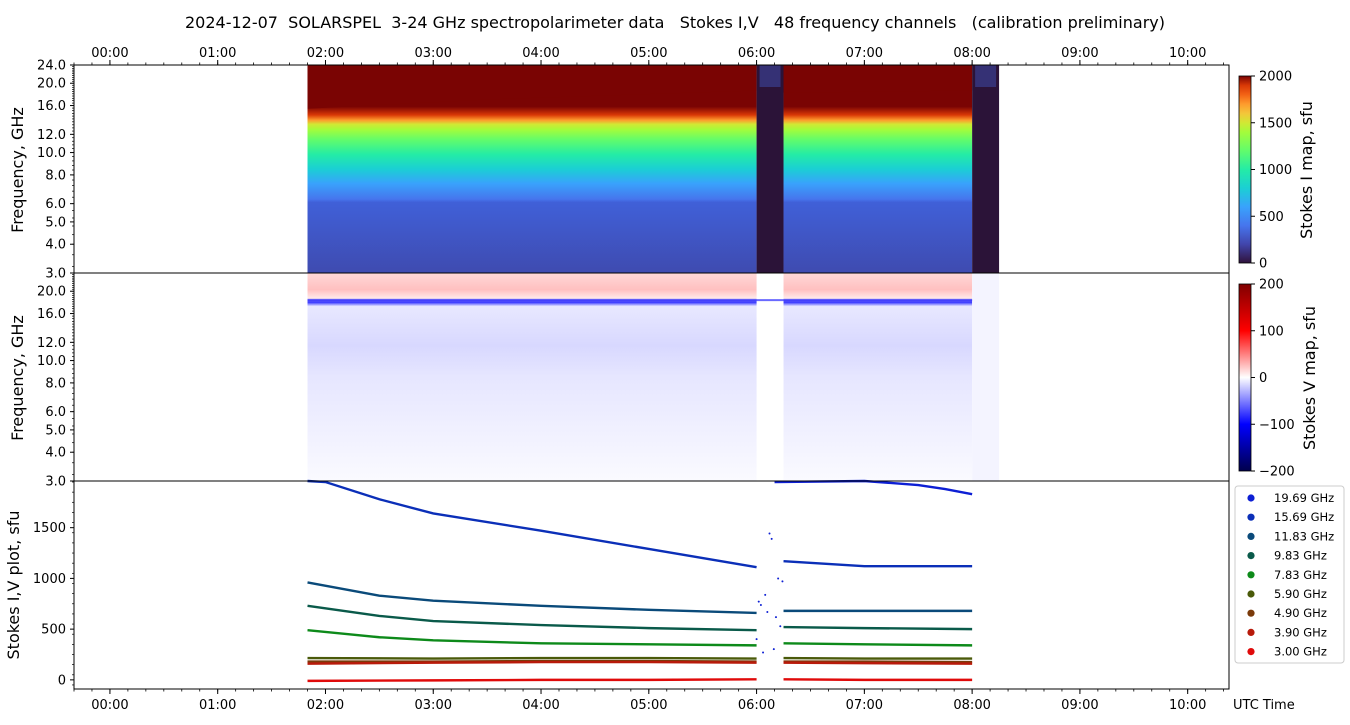 This screenshot has height=725, width=1350. What do you see at coordinates (62, 680) in the screenshot?
I see `sfu-tick-label: 0` at bounding box center [62, 680].